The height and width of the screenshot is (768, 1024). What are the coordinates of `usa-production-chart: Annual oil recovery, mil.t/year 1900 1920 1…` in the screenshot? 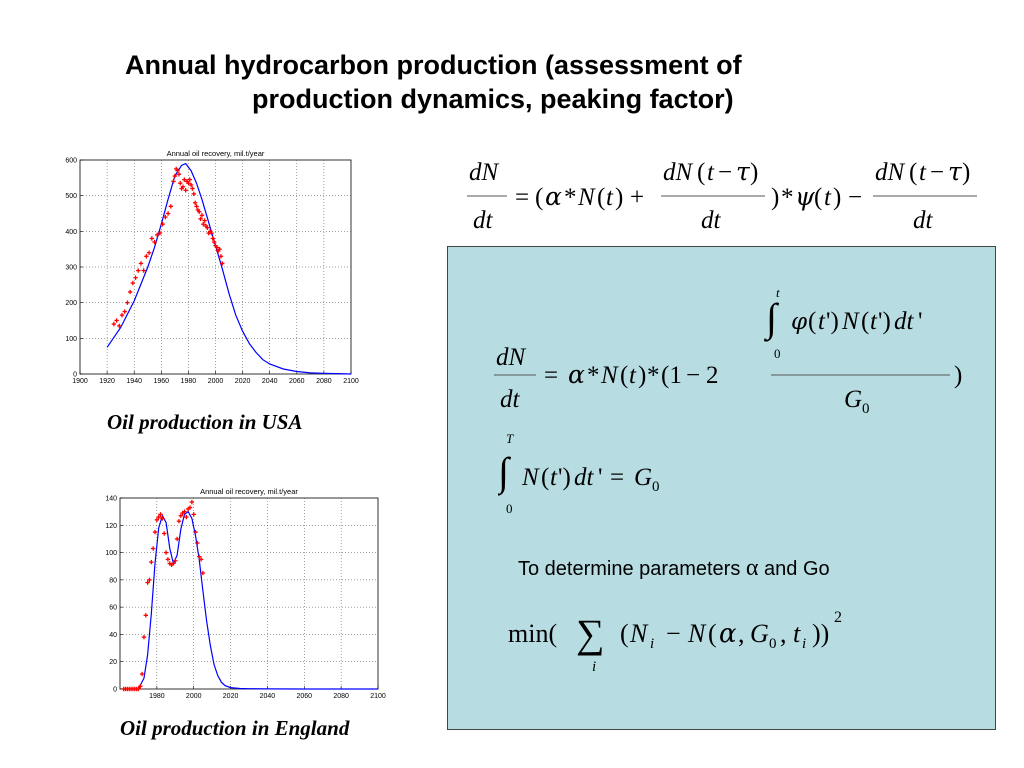 It's located at (212, 267).